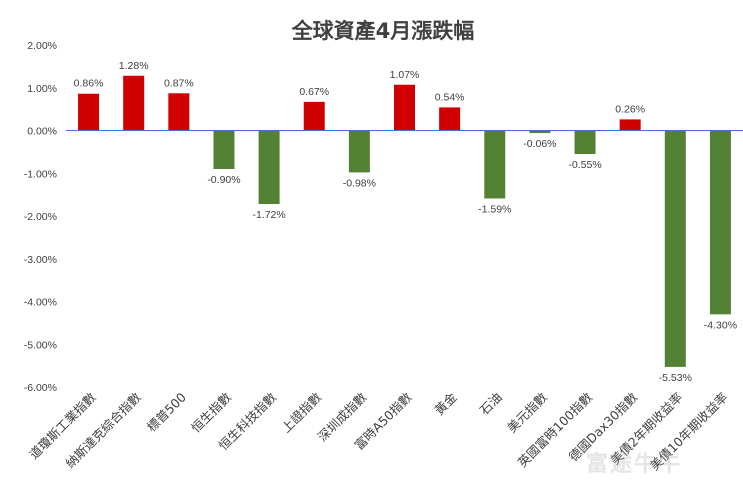 The width and height of the screenshot is (743, 493). I want to click on x-tick-label: 黃金, so click(445, 403).